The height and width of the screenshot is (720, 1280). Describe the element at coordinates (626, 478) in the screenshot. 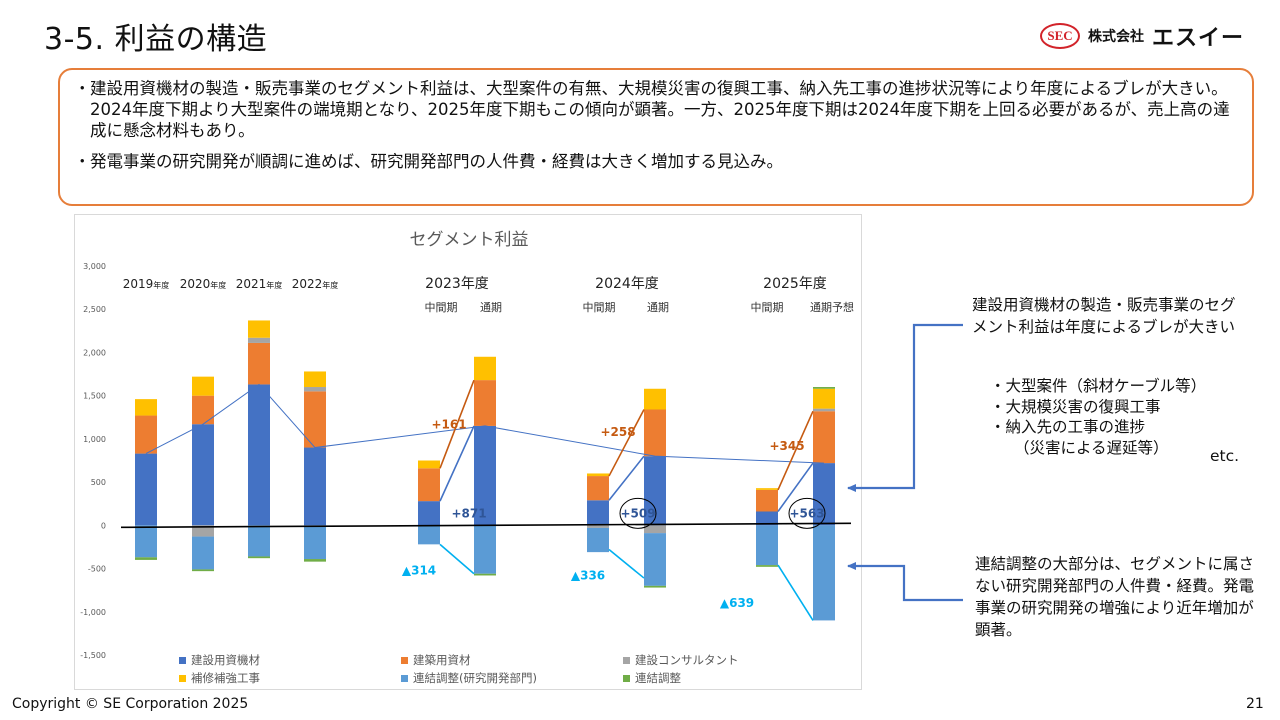

I see `growth-connector-blue` at that location.